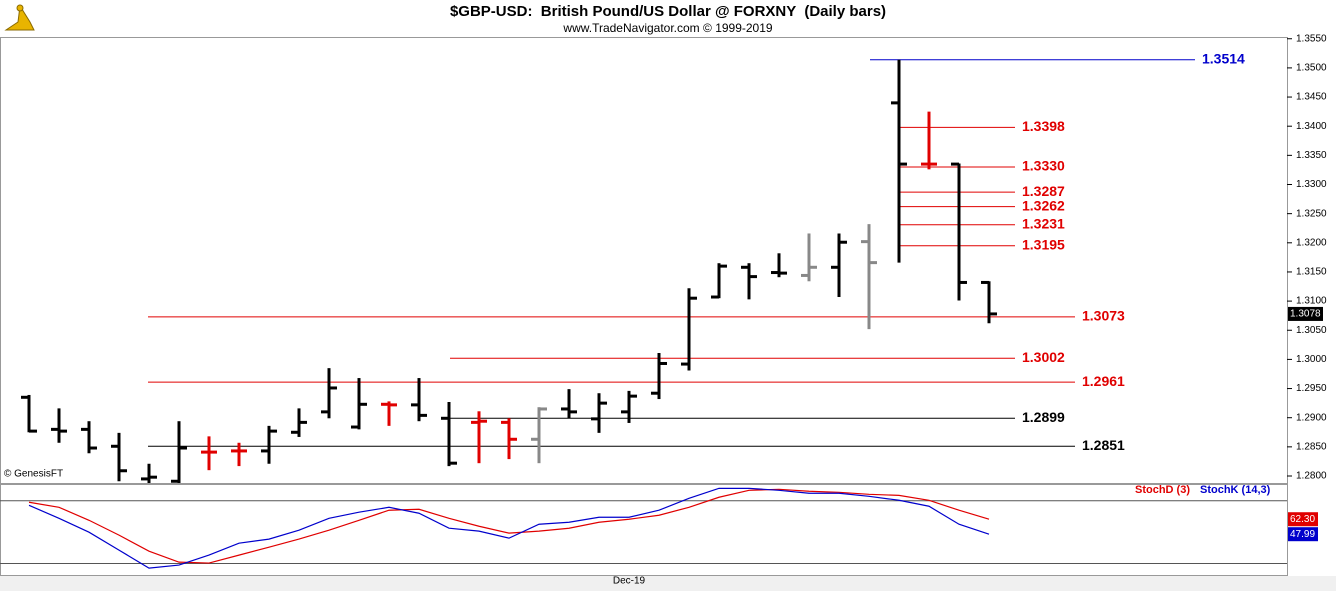 This screenshot has height=591, width=1336. Describe the element at coordinates (19, 17) in the screenshot. I see `logo` at that location.